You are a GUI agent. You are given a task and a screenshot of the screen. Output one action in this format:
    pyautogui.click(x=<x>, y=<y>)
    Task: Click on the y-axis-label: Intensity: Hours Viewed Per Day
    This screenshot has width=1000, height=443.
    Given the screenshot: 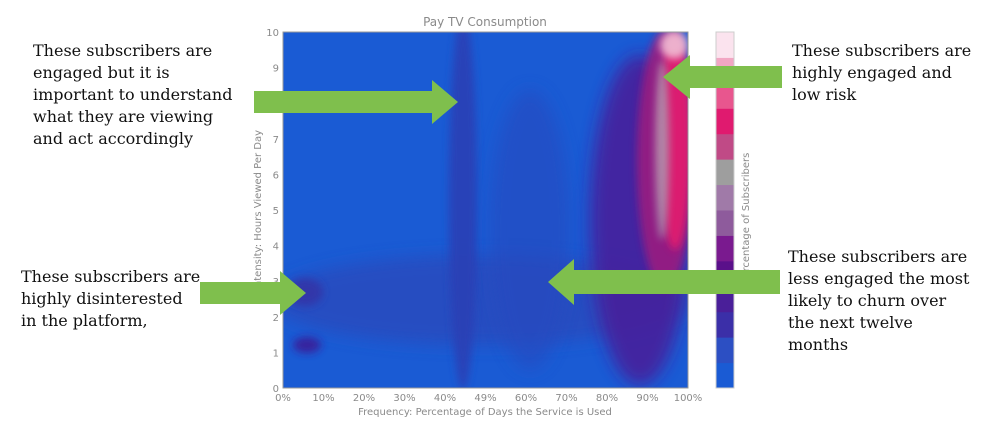 What is the action you would take?
    pyautogui.click(x=258, y=210)
    